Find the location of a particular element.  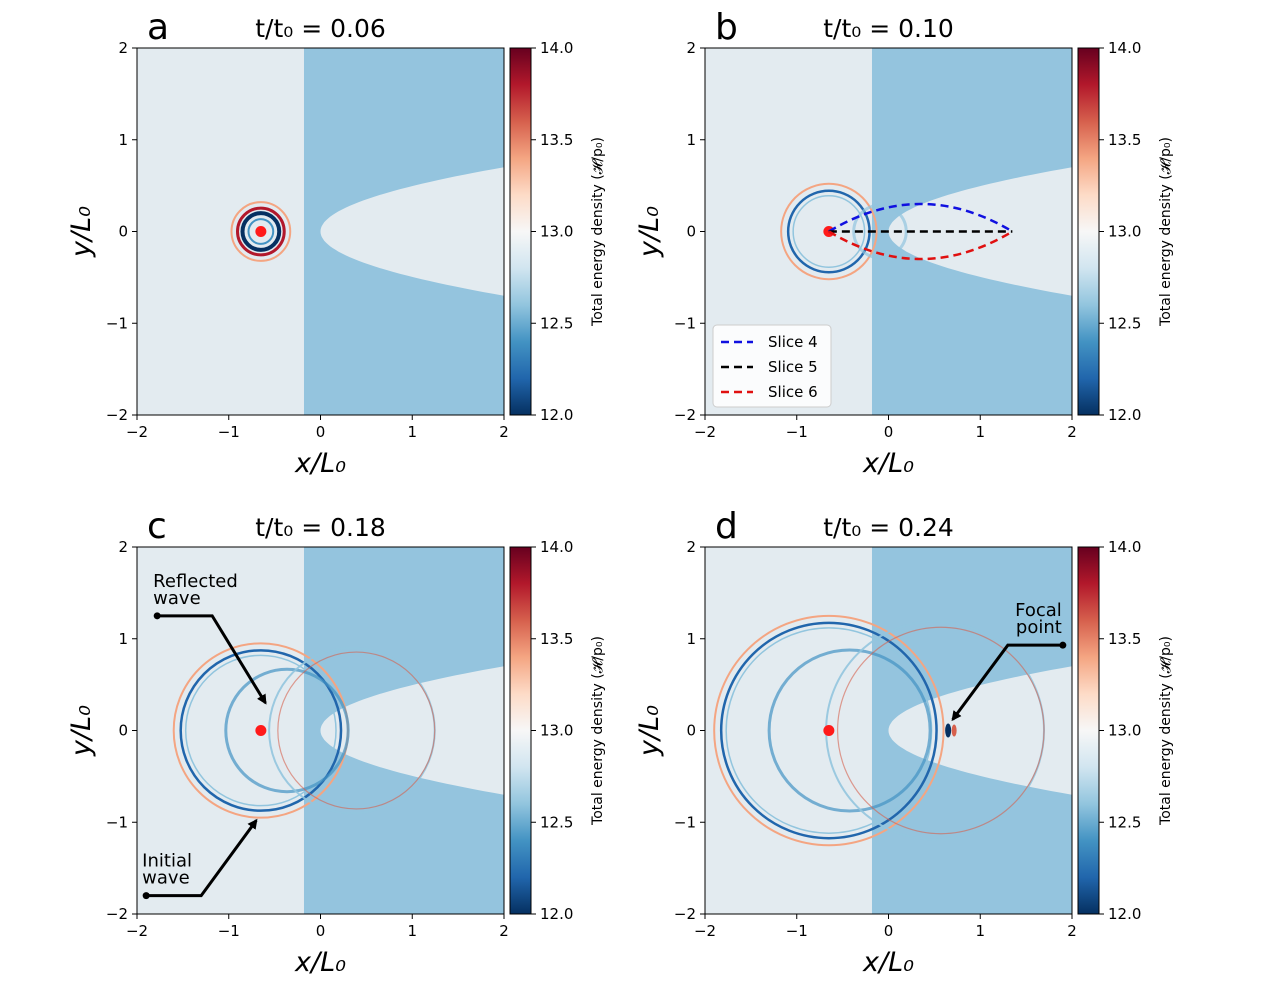

annotation-text: Reflected is located at coordinates (195, 581).